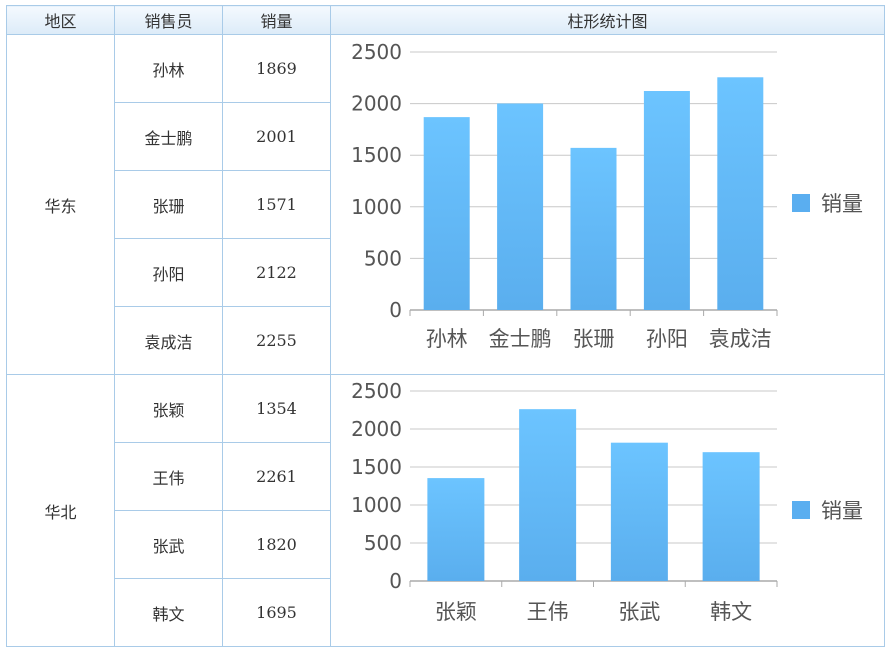 The width and height of the screenshot is (887, 649). I want to click on x-category-label: 王伟, so click(548, 612).